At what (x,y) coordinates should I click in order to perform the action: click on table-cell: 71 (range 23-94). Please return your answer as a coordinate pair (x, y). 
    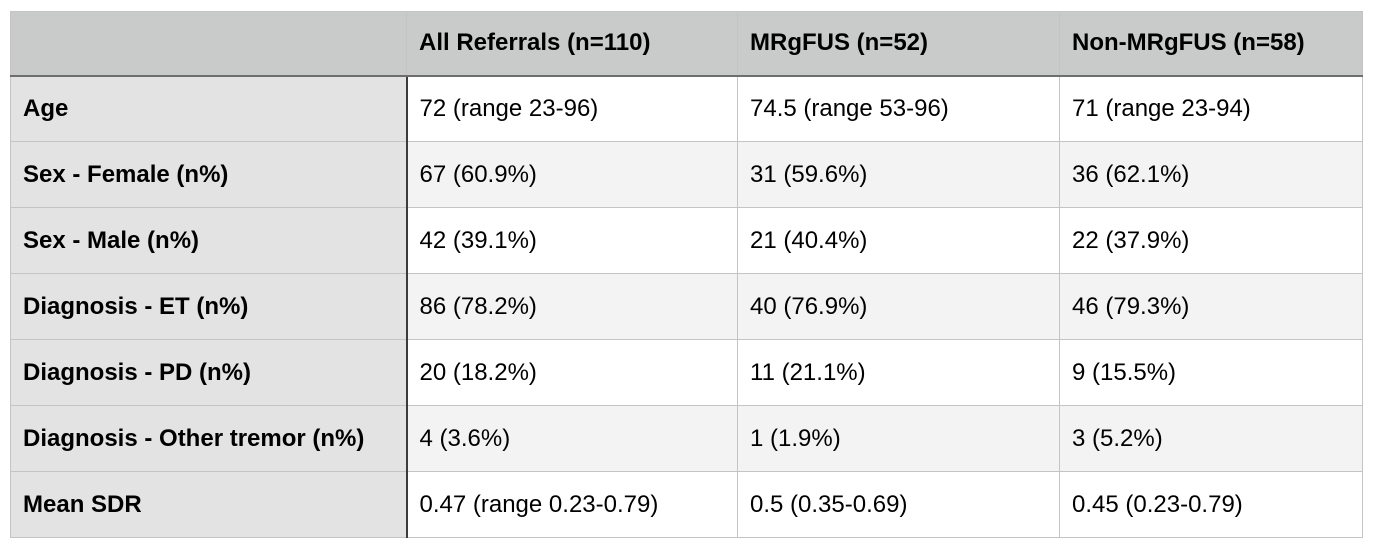
    Looking at the image, I should click on (1211, 108).